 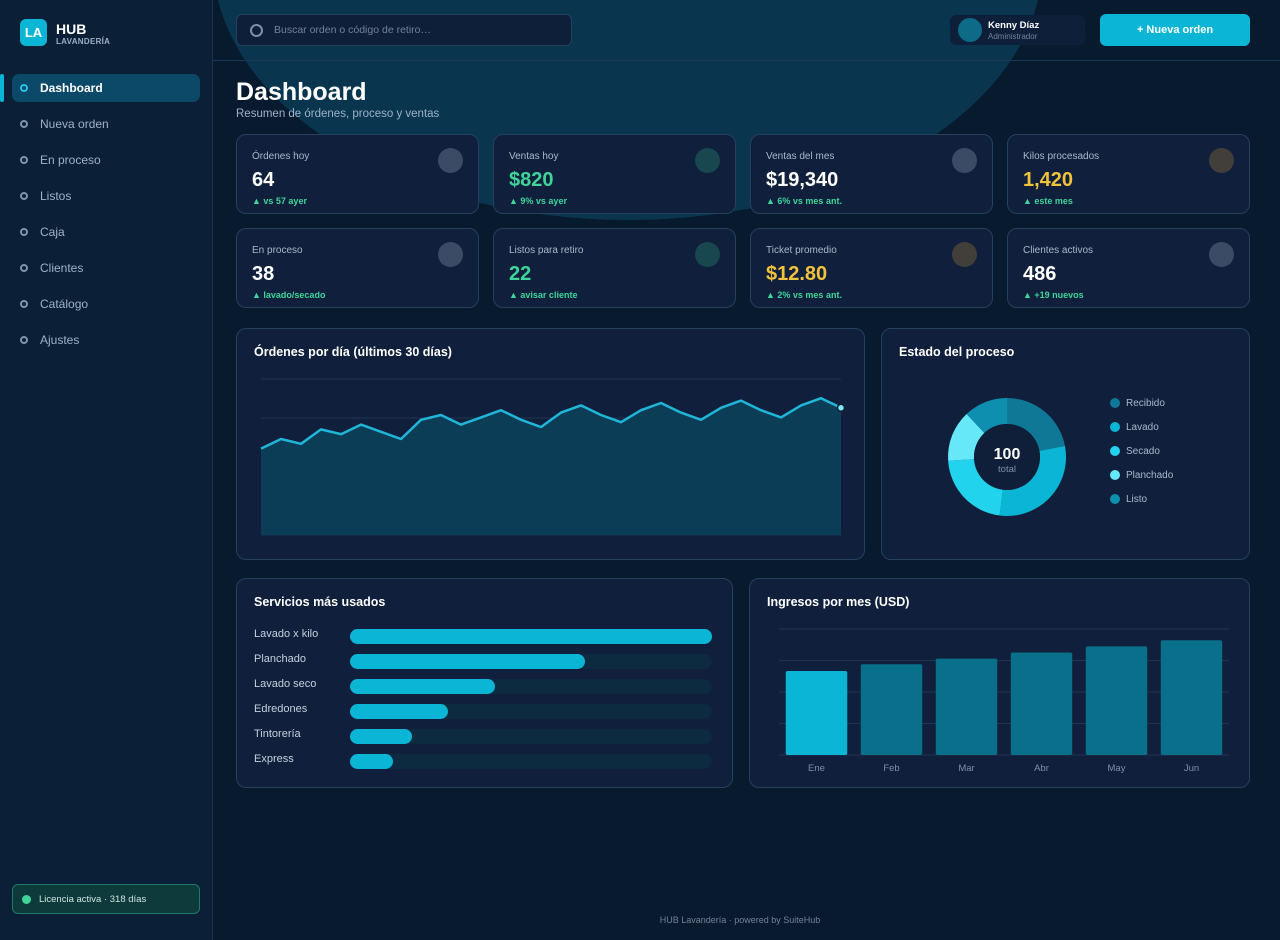 What do you see at coordinates (106, 340) in the screenshot?
I see `sidebar-item-ajustes: Ajustes` at bounding box center [106, 340].